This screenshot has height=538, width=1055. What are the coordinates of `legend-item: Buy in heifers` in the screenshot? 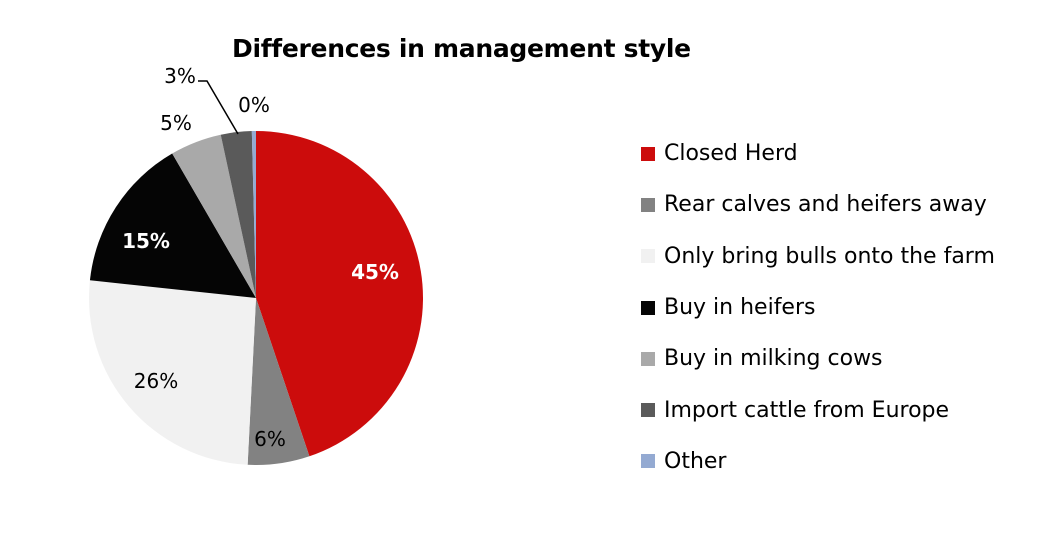 It's located at (818, 307).